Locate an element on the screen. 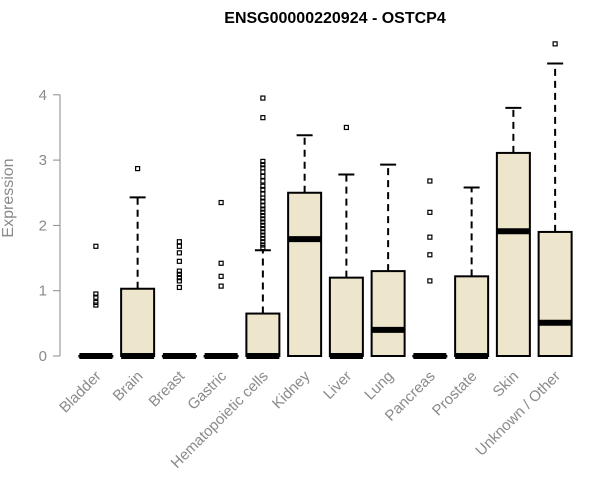  x-category-label: Liver is located at coordinates (337, 385).